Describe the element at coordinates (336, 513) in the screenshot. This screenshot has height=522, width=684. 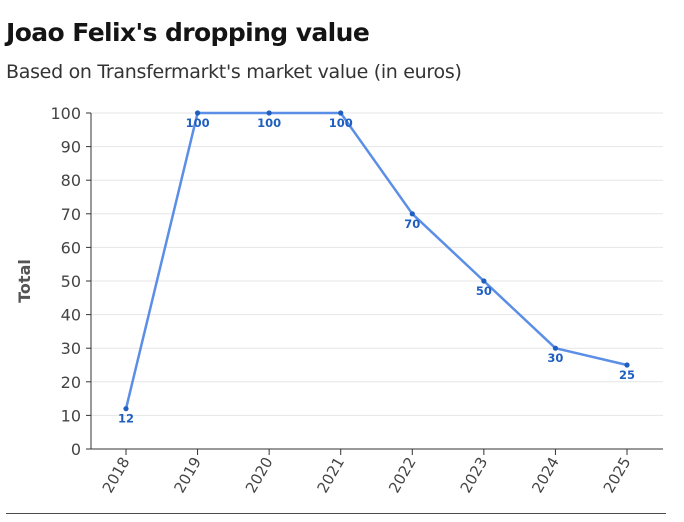
I see `footer-divider` at that location.